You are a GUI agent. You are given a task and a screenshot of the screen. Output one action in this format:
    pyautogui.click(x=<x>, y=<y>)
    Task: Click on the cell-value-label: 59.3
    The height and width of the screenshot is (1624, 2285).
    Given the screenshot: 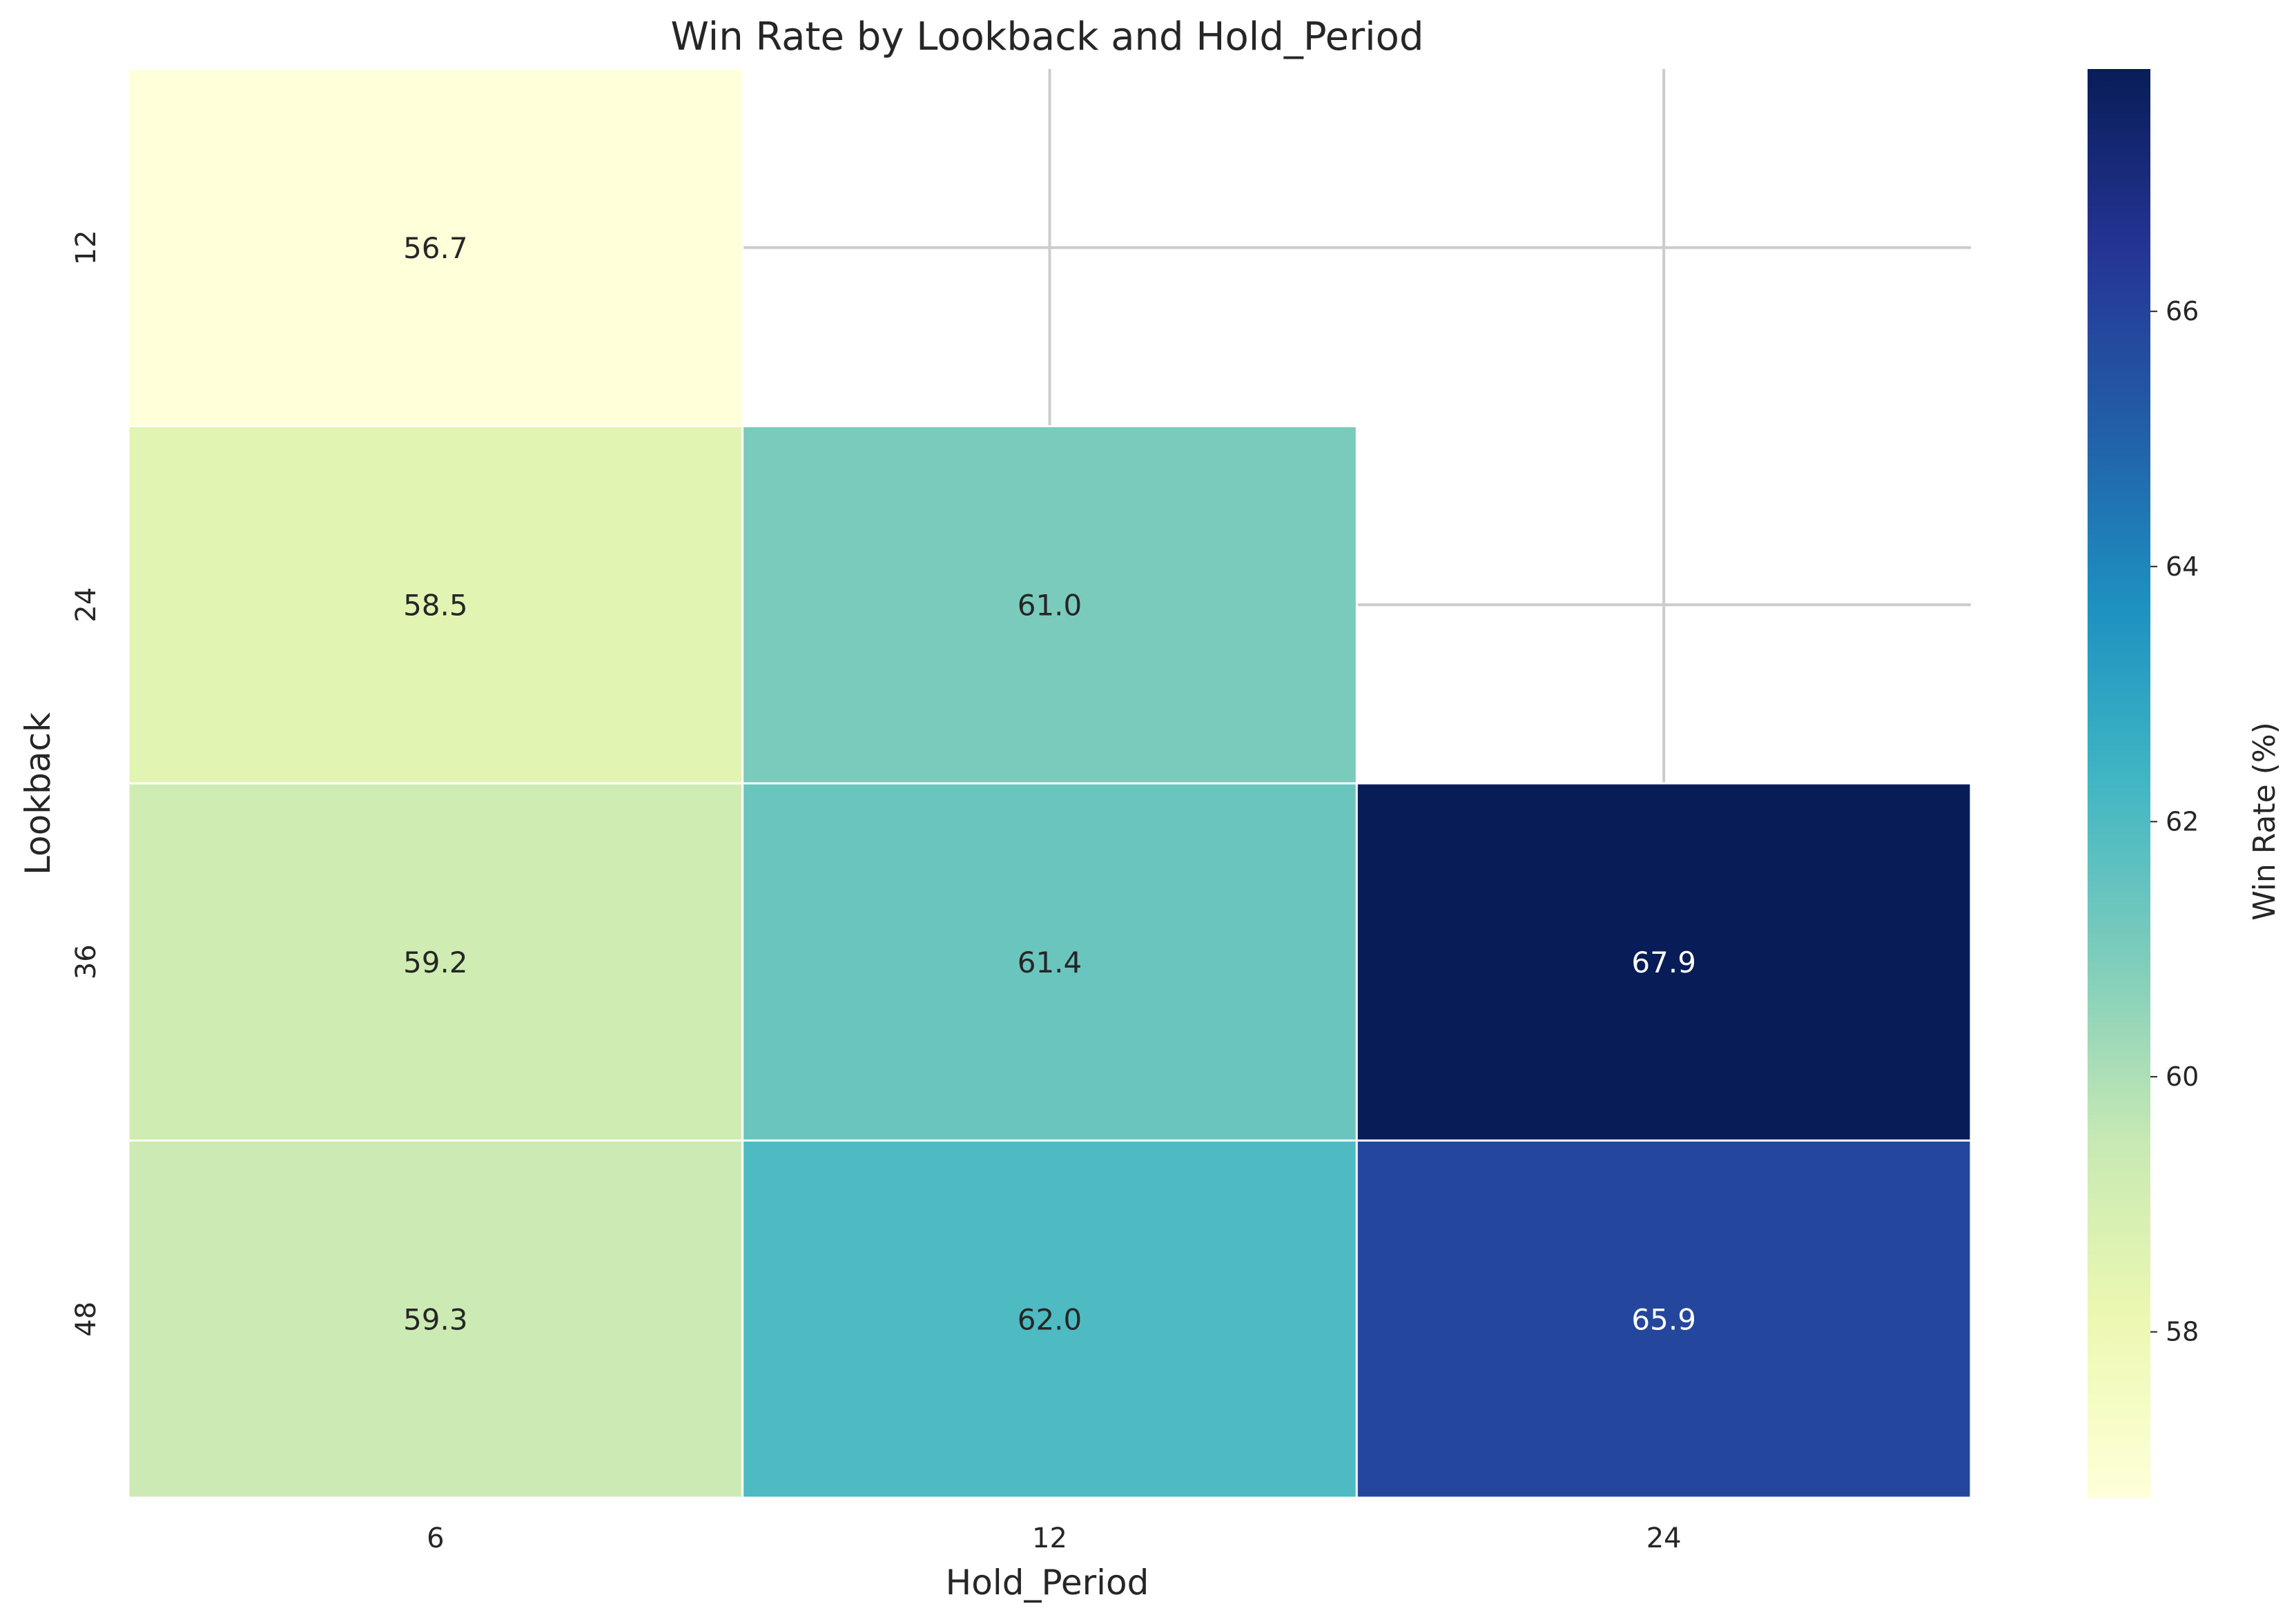 What is the action you would take?
    pyautogui.click(x=435, y=1319)
    